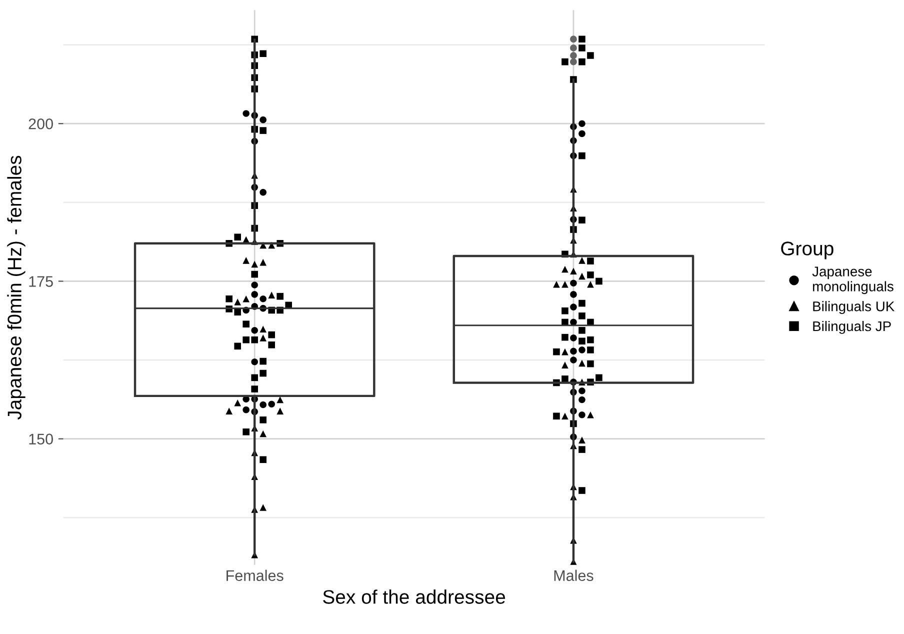  Describe the element at coordinates (16, 288) in the screenshot. I see `y-axis-title: Japanese f0min (Hz) - females` at that location.